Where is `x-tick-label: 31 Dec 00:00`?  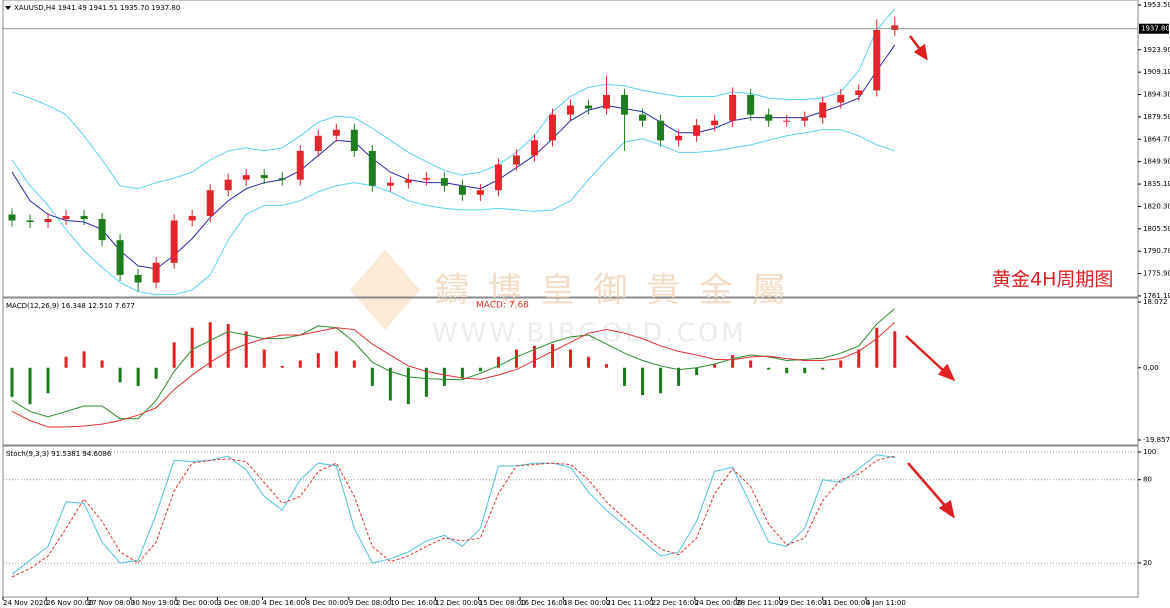 x-tick-label: 31 Dec 00:00 is located at coordinates (846, 603).